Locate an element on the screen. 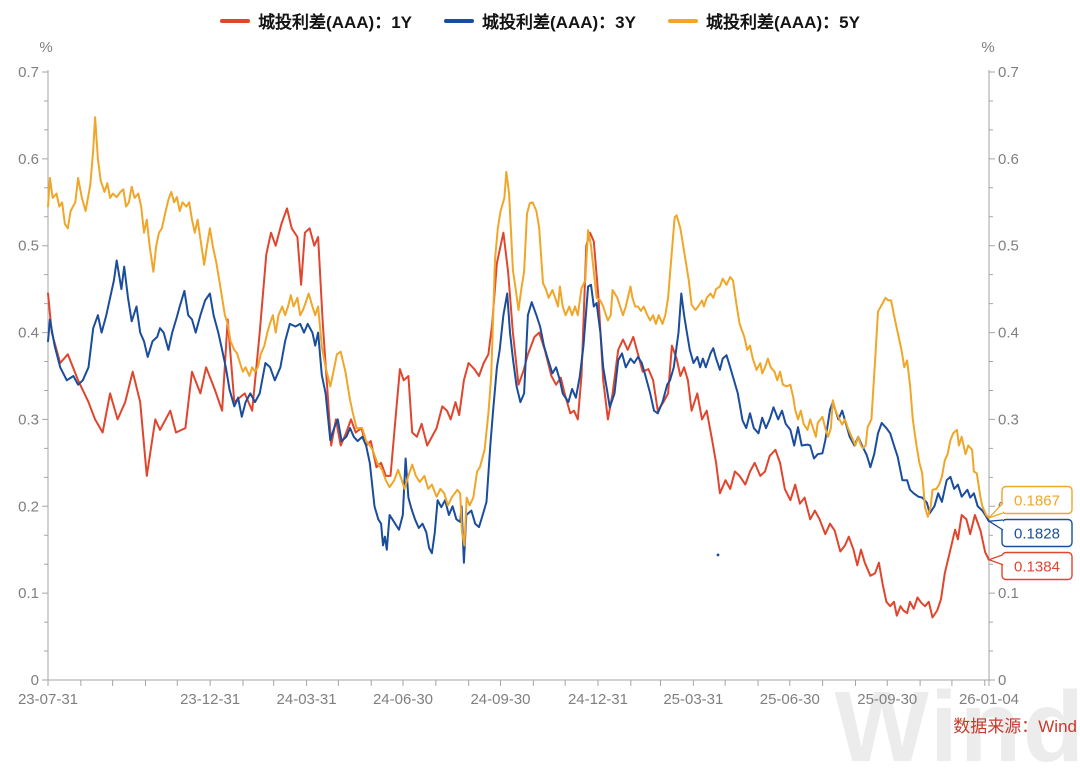 The width and height of the screenshot is (1080, 783). legend-item-5y: 城投利差(AAA)：5Y is located at coordinates (763, 20).